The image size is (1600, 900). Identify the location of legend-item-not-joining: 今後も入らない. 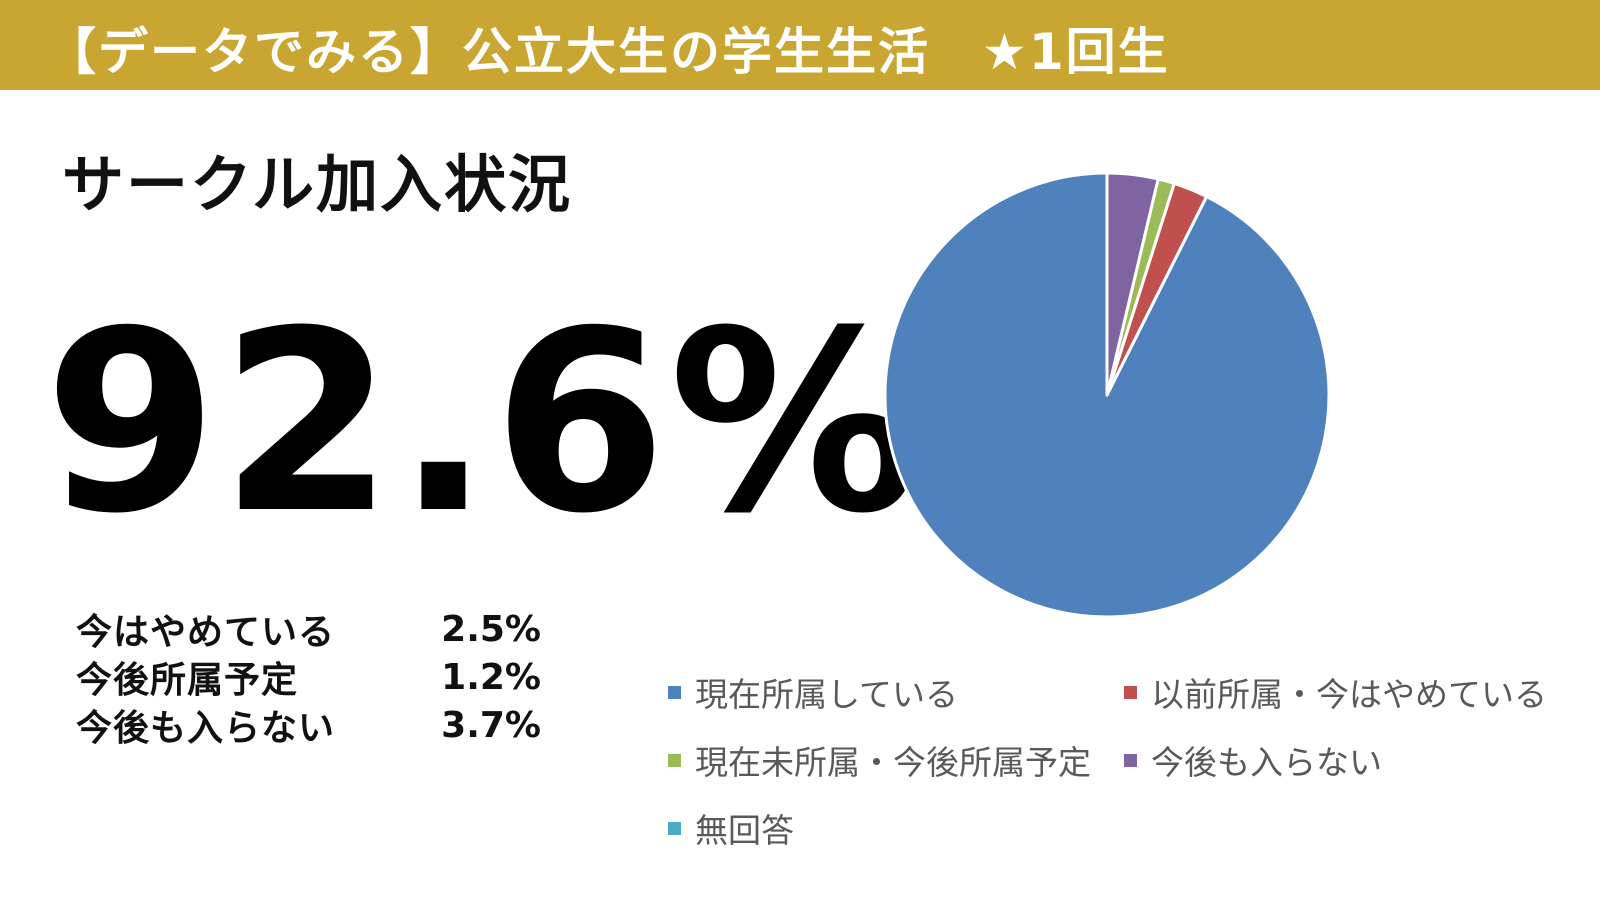
(1253, 760).